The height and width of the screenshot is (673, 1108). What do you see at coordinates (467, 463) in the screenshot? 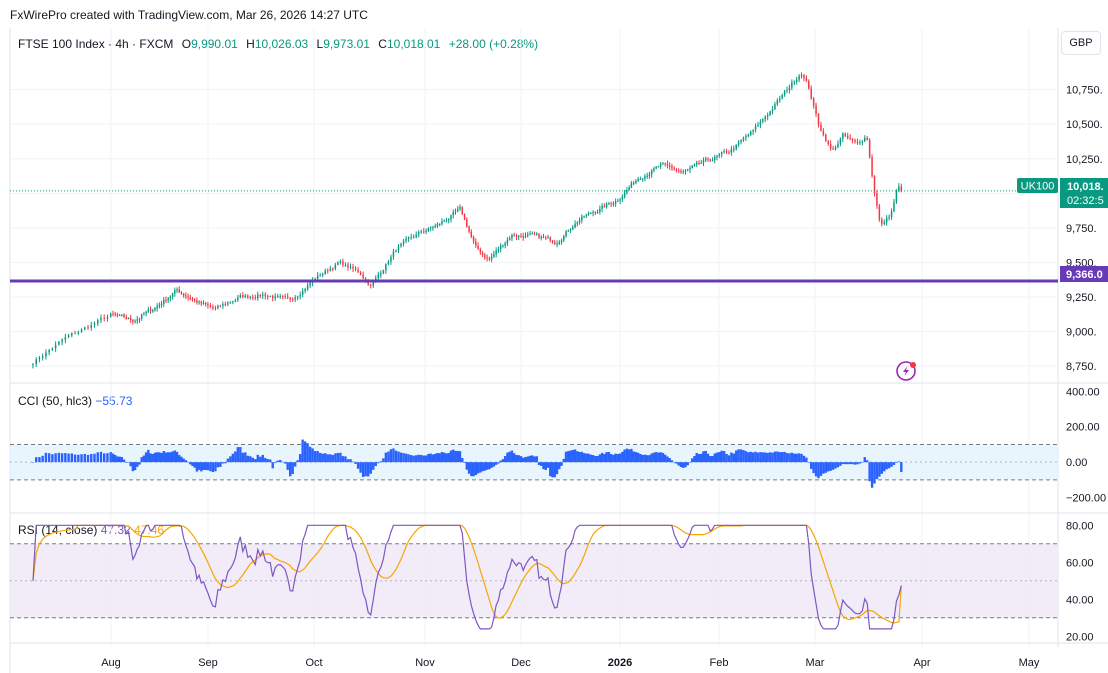
I see `cci-histogram` at bounding box center [467, 463].